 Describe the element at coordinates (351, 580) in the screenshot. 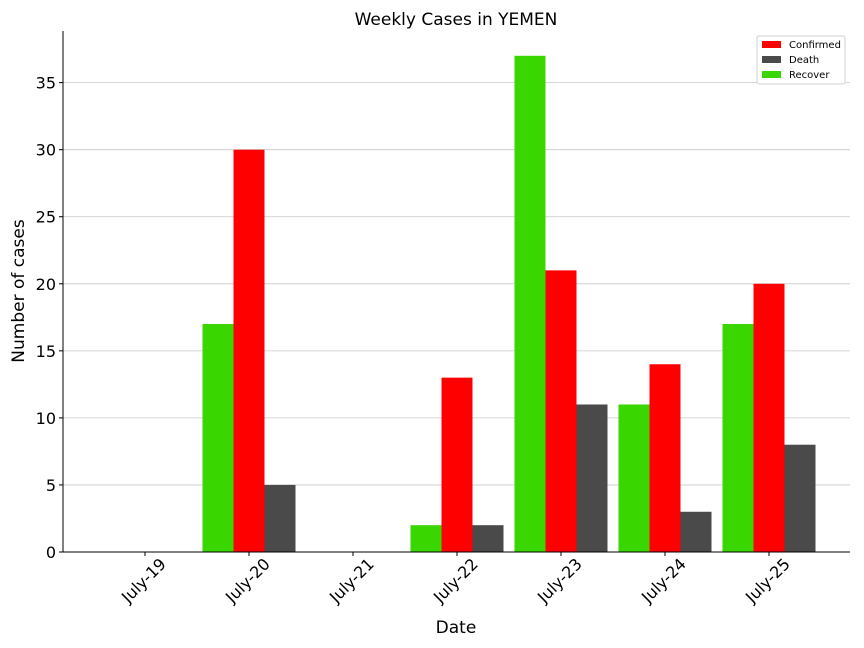

I see `x-tick-label: July-21` at that location.